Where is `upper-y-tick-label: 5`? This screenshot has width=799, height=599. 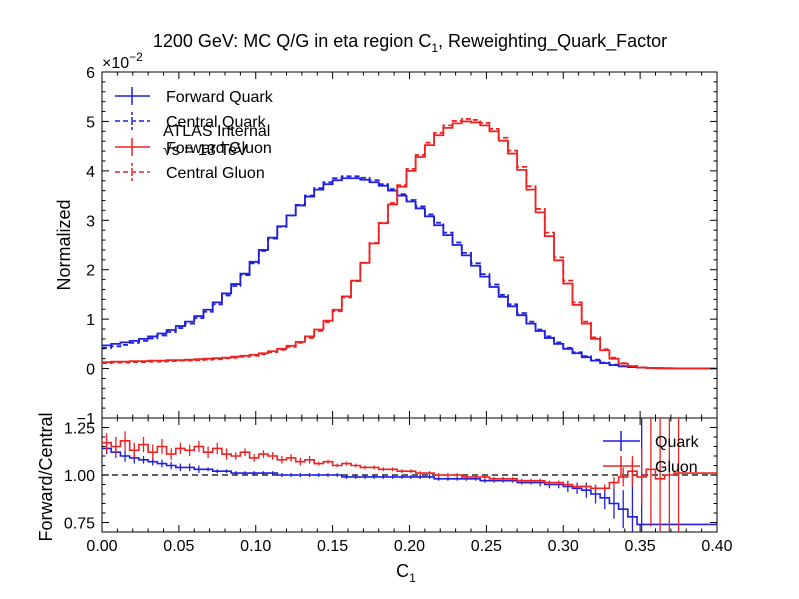 upper-y-tick-label: 5 is located at coordinates (90, 122).